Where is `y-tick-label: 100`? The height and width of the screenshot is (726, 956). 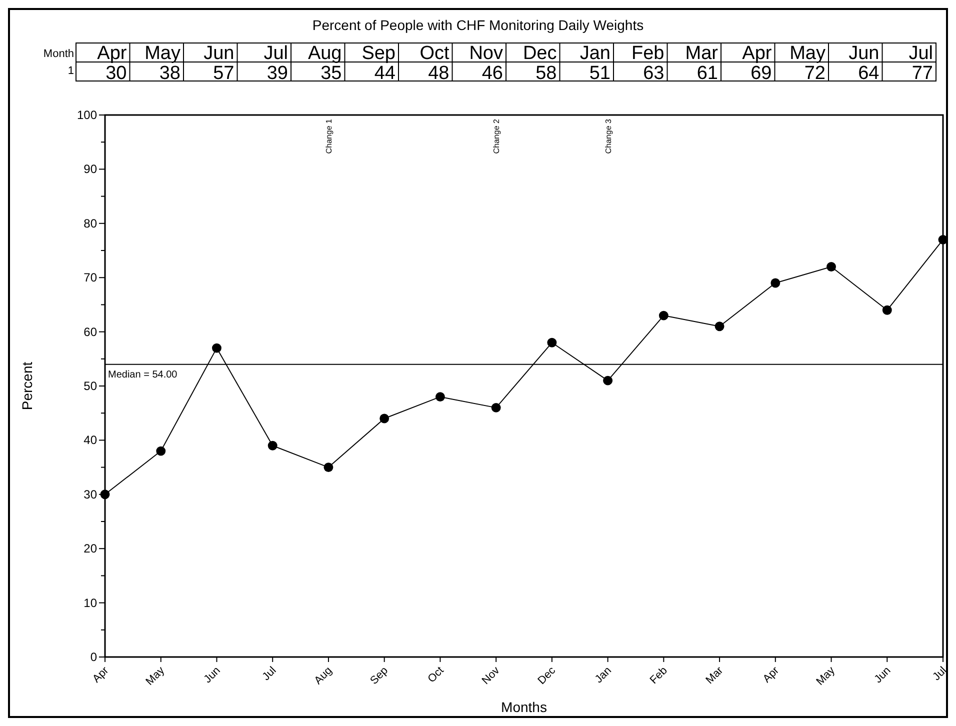
y-tick-label: 100 is located at coordinates (87, 115).